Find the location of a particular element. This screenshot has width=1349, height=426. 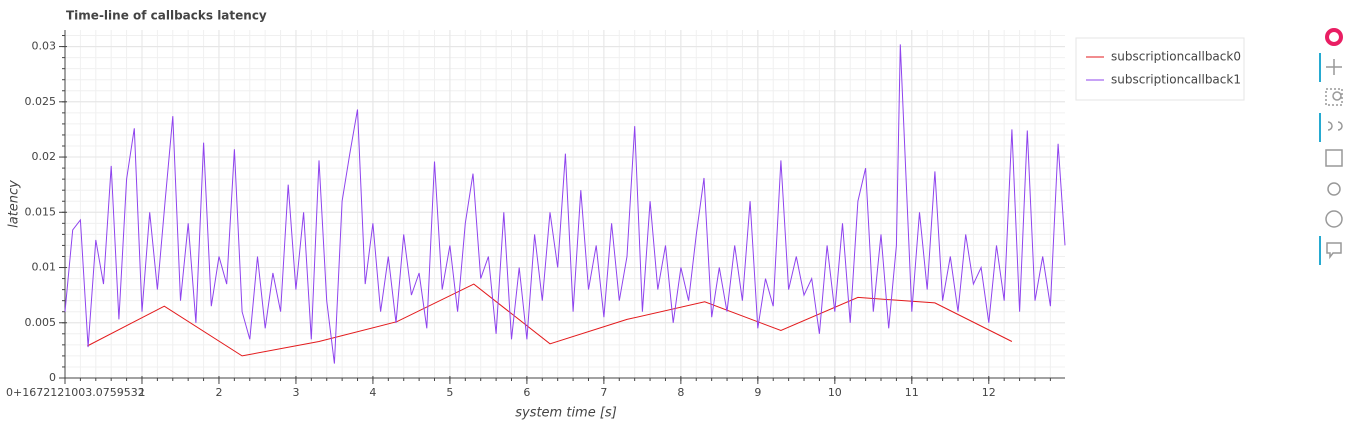

y-axis-label: latency is located at coordinates (14, 204).